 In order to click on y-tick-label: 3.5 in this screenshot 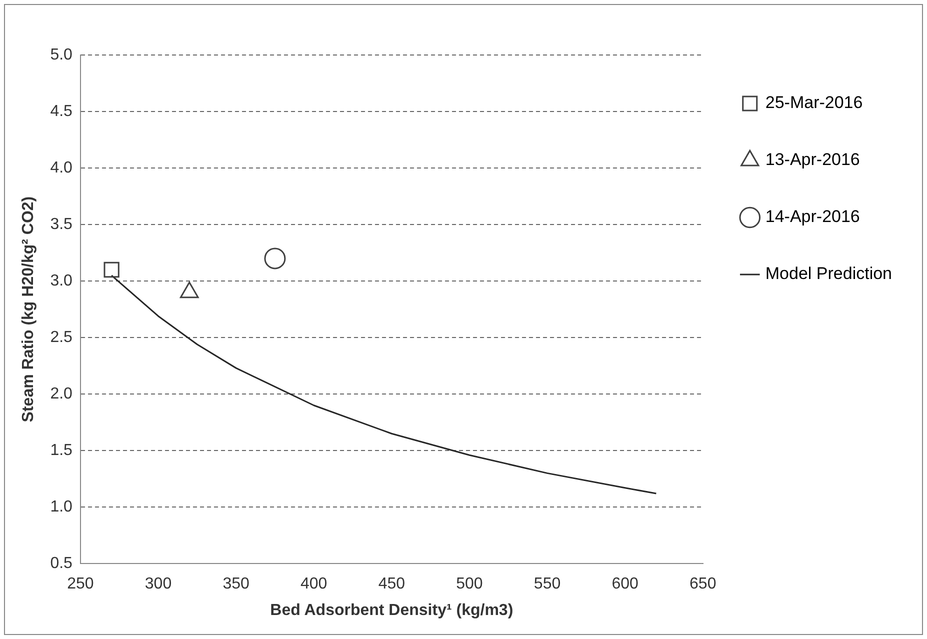, I will do `click(61, 224)`.